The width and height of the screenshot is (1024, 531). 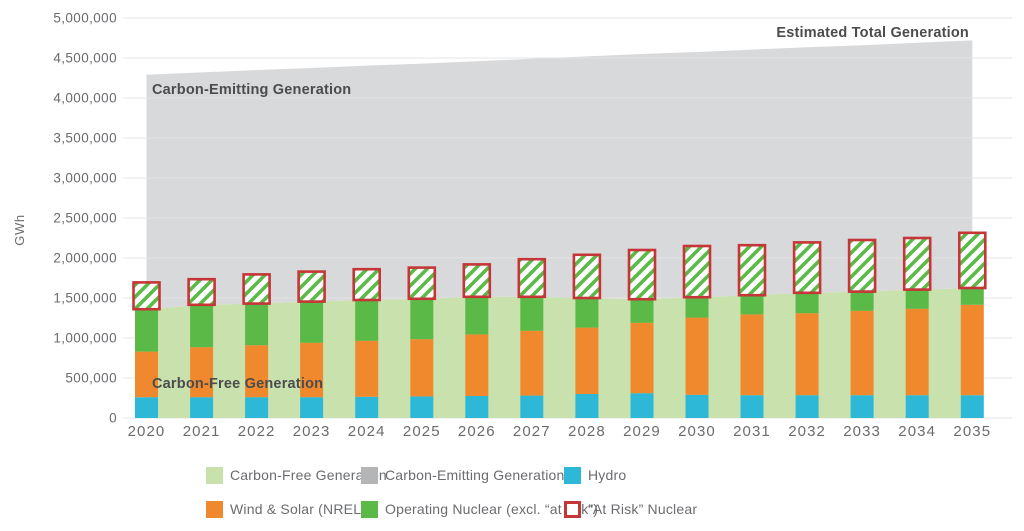 What do you see at coordinates (202, 431) in the screenshot?
I see `svg-text: 2021` at bounding box center [202, 431].